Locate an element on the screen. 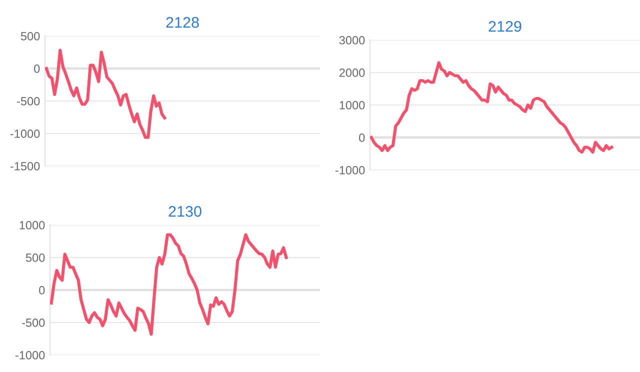  y-tick-label: 2000 is located at coordinates (352, 72).